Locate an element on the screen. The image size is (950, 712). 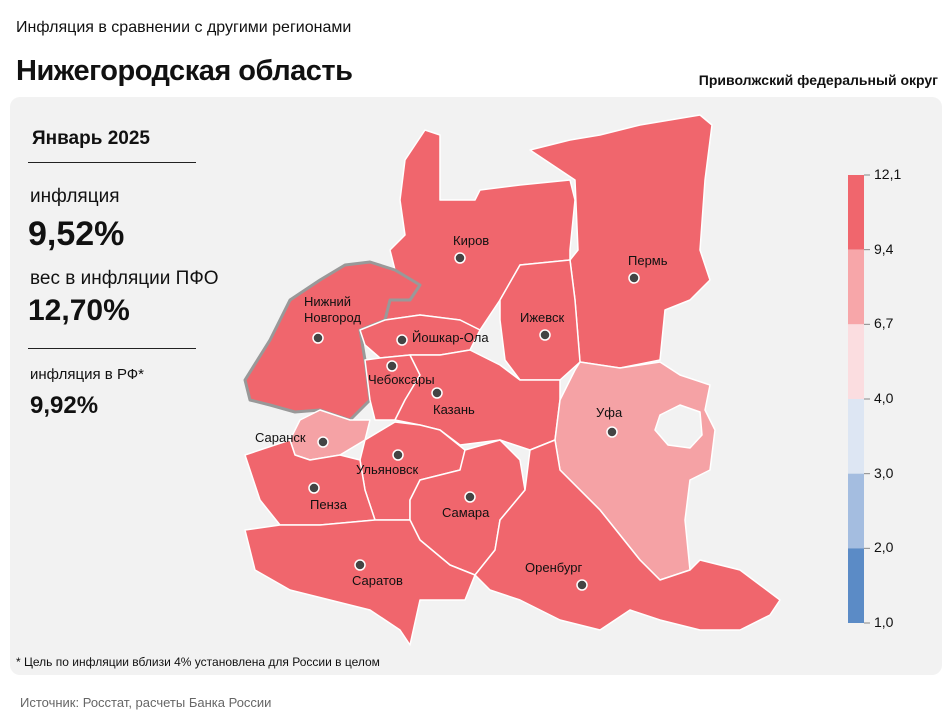
legend-label: 3,0 is located at coordinates (884, 472).